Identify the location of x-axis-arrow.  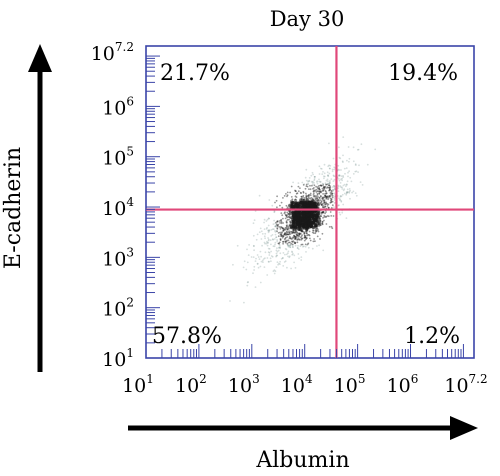
(303, 428).